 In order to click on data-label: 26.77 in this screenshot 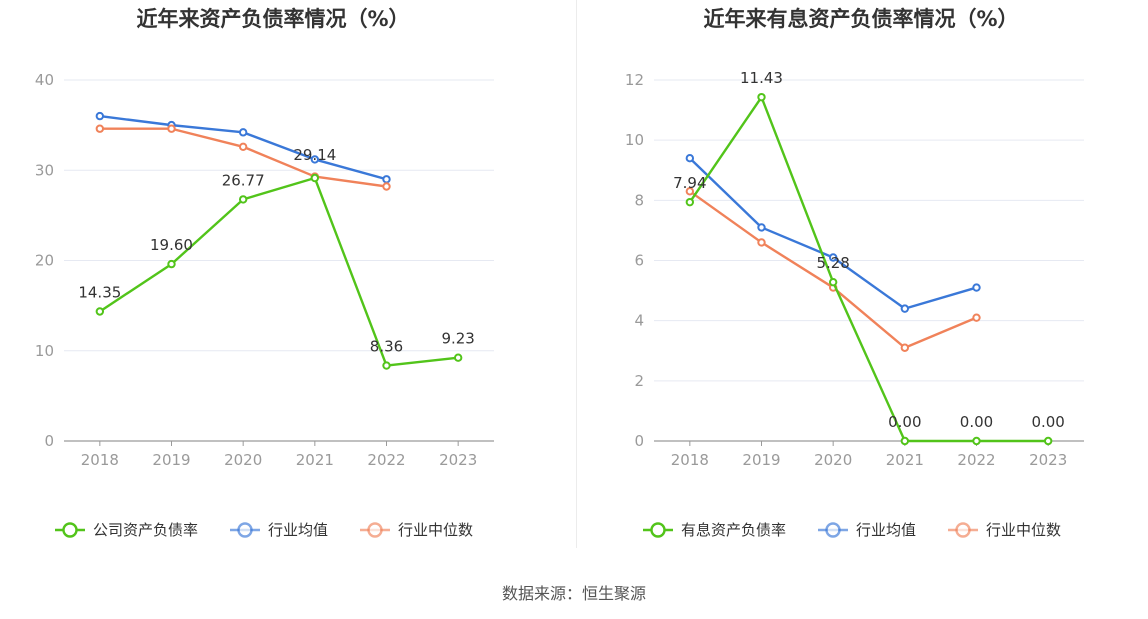, I will do `click(243, 180)`.